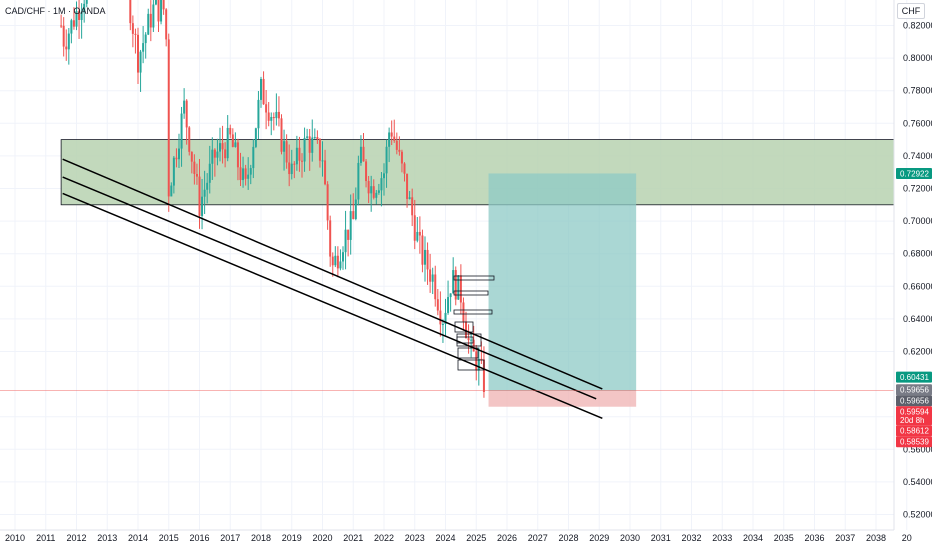  Describe the element at coordinates (907, 538) in the screenshot. I see `time-tick-label: 20` at that location.